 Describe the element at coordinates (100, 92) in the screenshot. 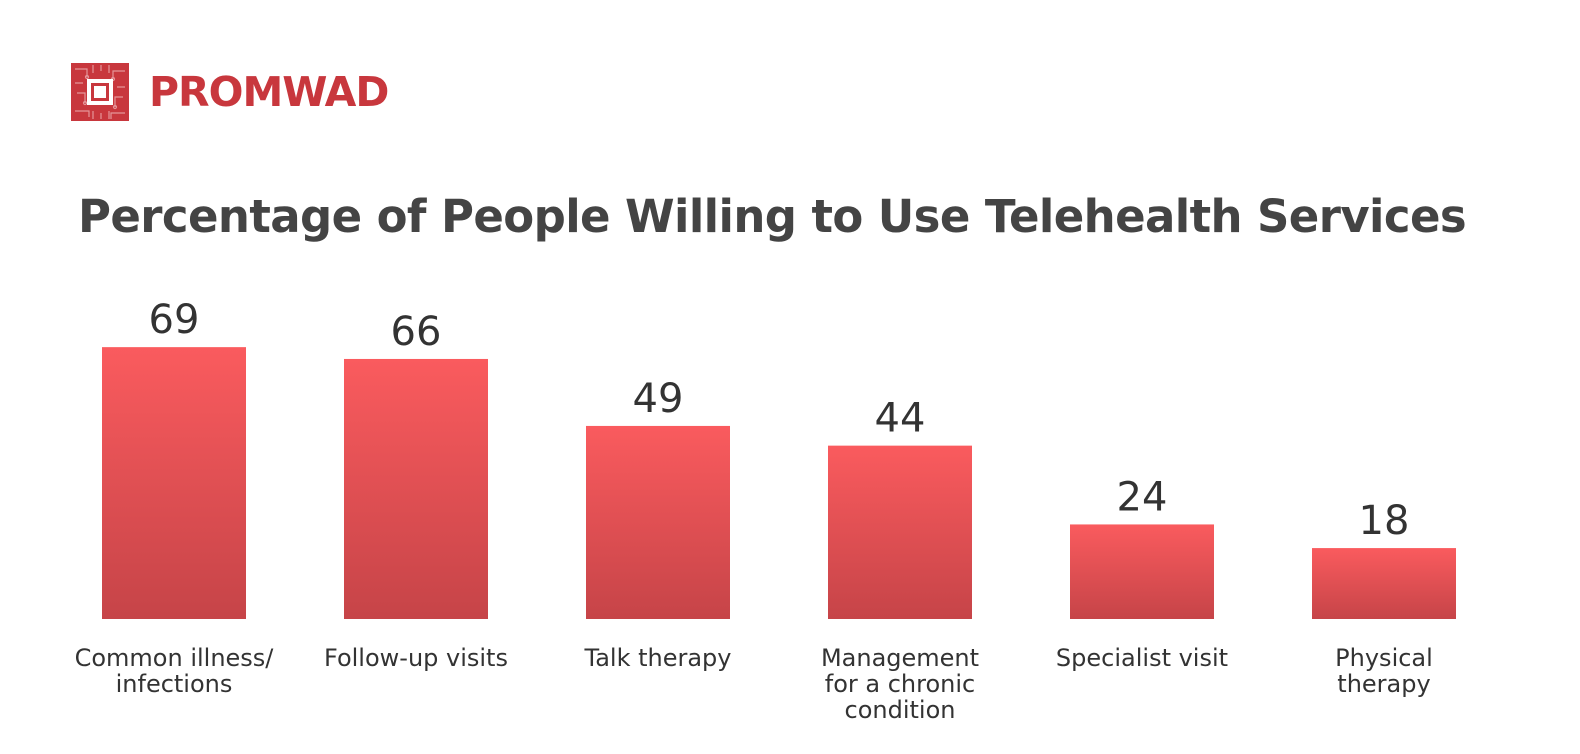

I see `chip-icon` at that location.